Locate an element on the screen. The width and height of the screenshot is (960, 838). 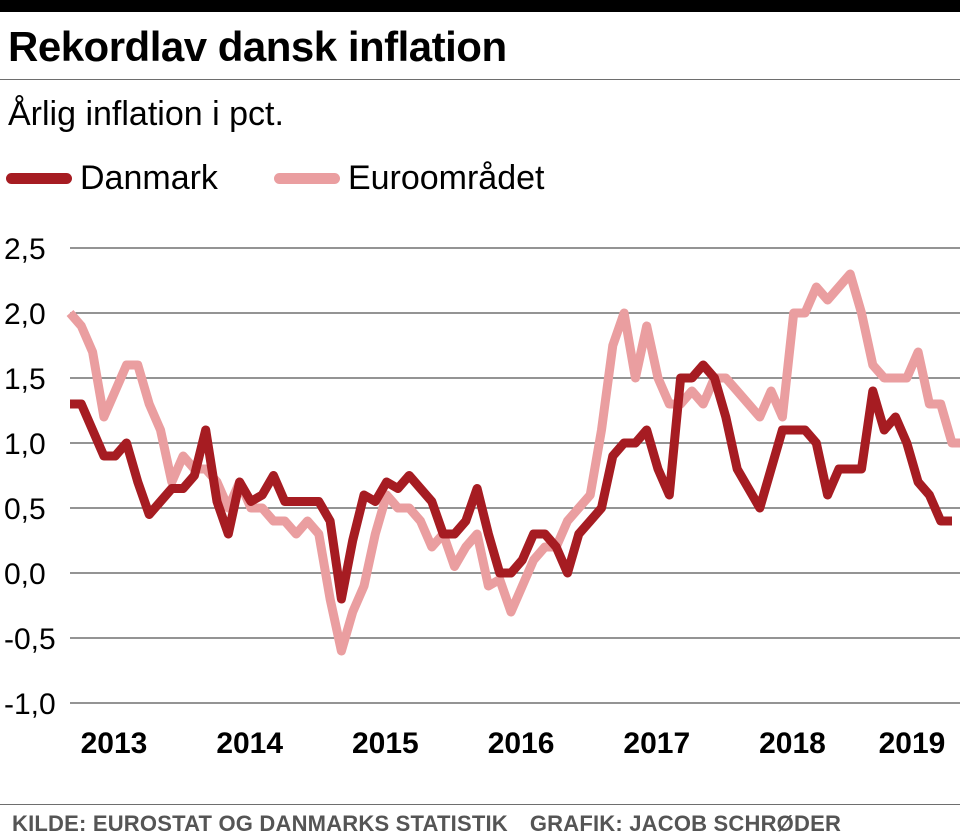
y-tick-label: 0,5 is located at coordinates (25, 509).